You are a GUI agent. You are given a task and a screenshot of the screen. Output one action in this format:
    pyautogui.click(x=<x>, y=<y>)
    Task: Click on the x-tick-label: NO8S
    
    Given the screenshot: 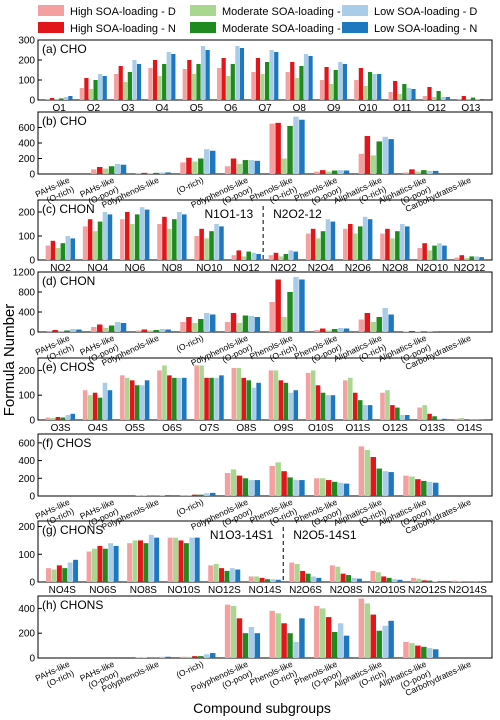 What is the action you would take?
    pyautogui.click(x=144, y=590)
    